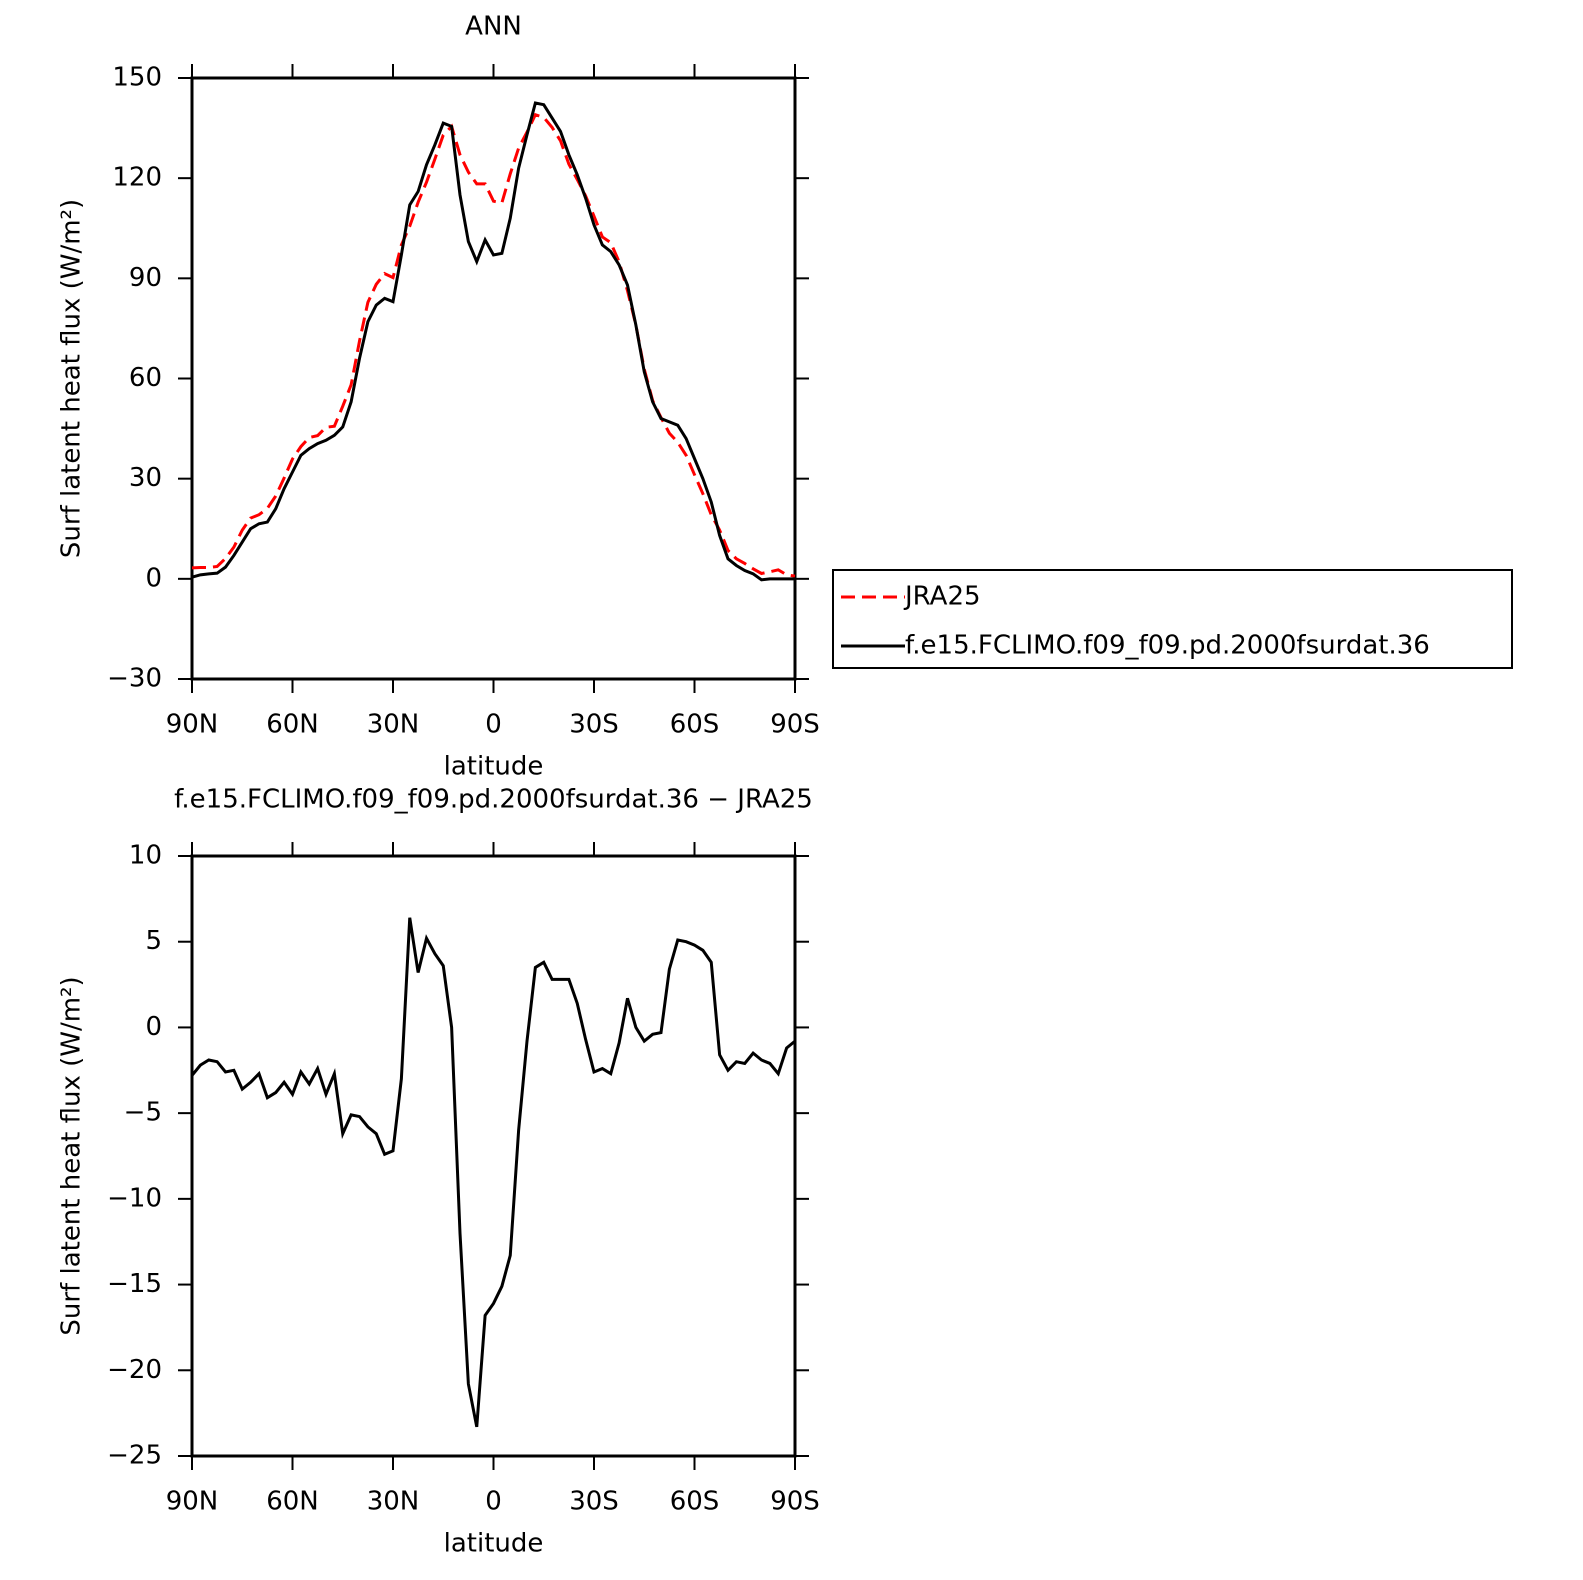  Describe the element at coordinates (145, 278) in the screenshot. I see `y-tick-label: 90` at that location.